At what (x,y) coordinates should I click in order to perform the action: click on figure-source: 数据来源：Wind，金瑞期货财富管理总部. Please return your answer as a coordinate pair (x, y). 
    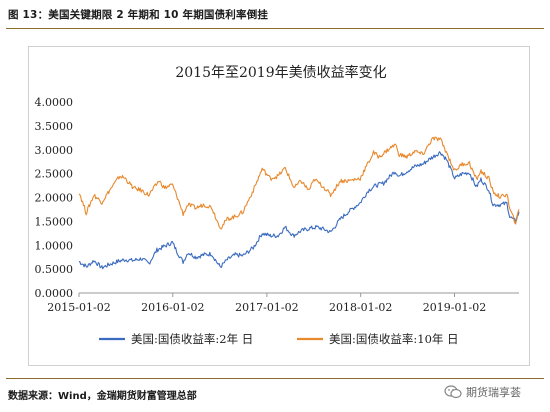
    Looking at the image, I should click on (102, 396).